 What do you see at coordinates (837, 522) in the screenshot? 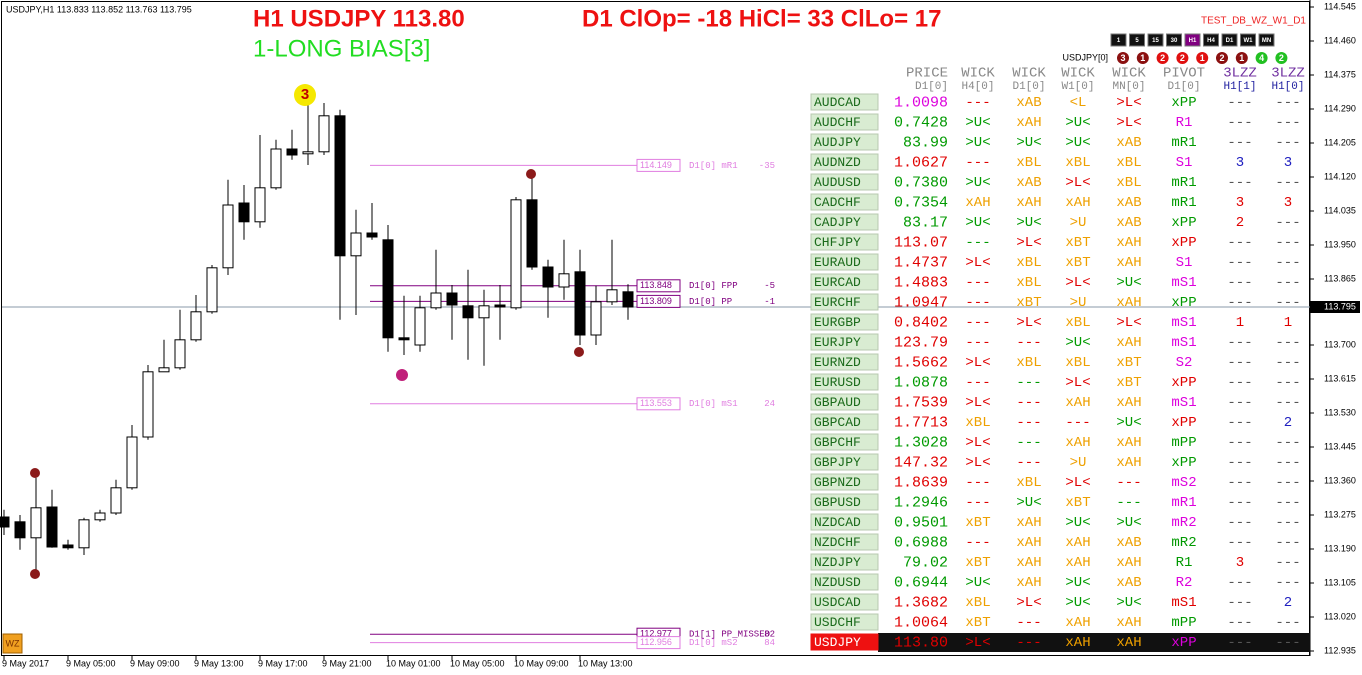
I see `symbol-label: NZDCAD` at bounding box center [837, 522].